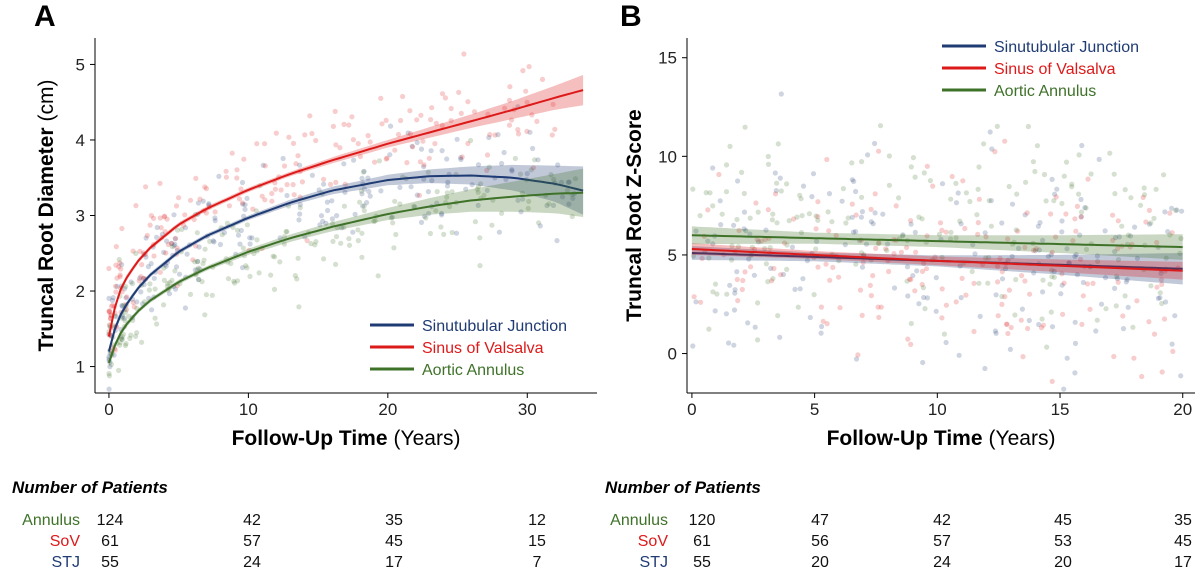  Describe the element at coordinates (702, 541) in the screenshot. I see `panel-b-table-cell: 61` at that location.